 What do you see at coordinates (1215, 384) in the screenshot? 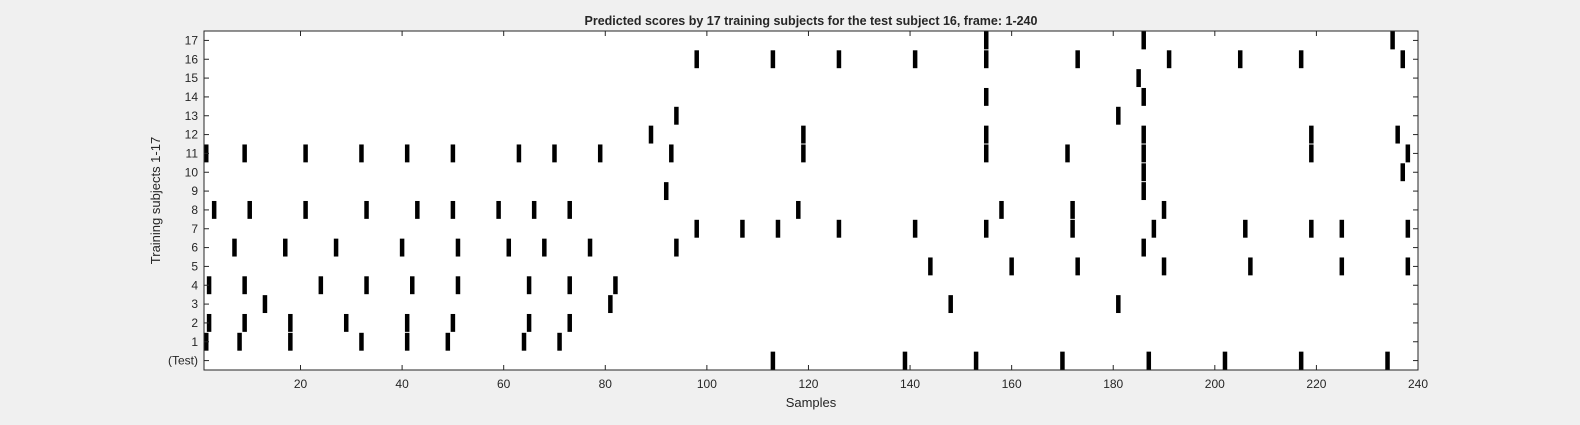
I see `x-tick-label: 200` at bounding box center [1215, 384].